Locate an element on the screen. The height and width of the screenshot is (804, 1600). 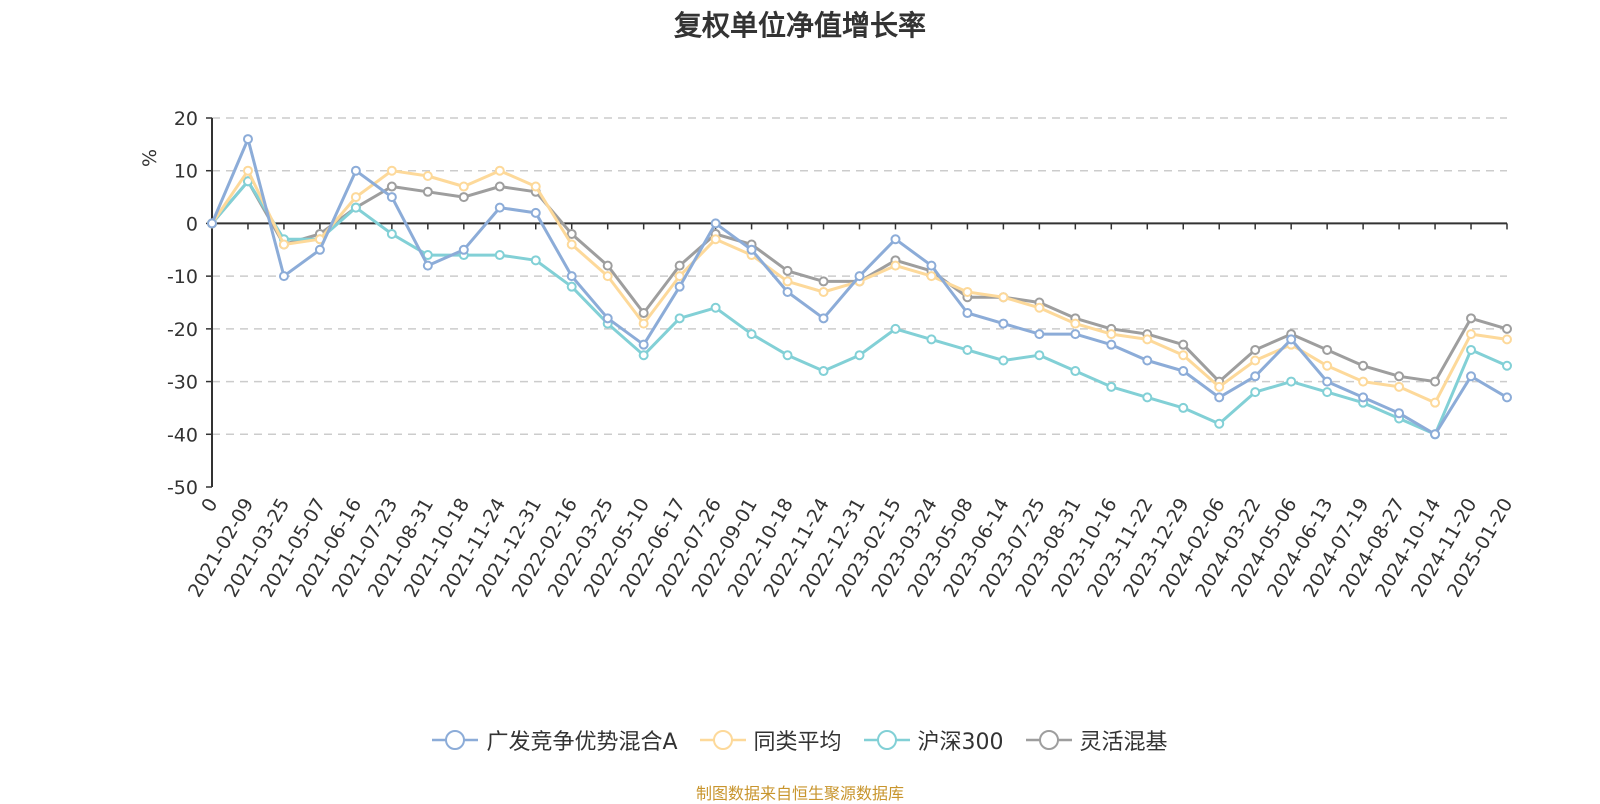
y-tick-label: -10 is located at coordinates (182, 277).